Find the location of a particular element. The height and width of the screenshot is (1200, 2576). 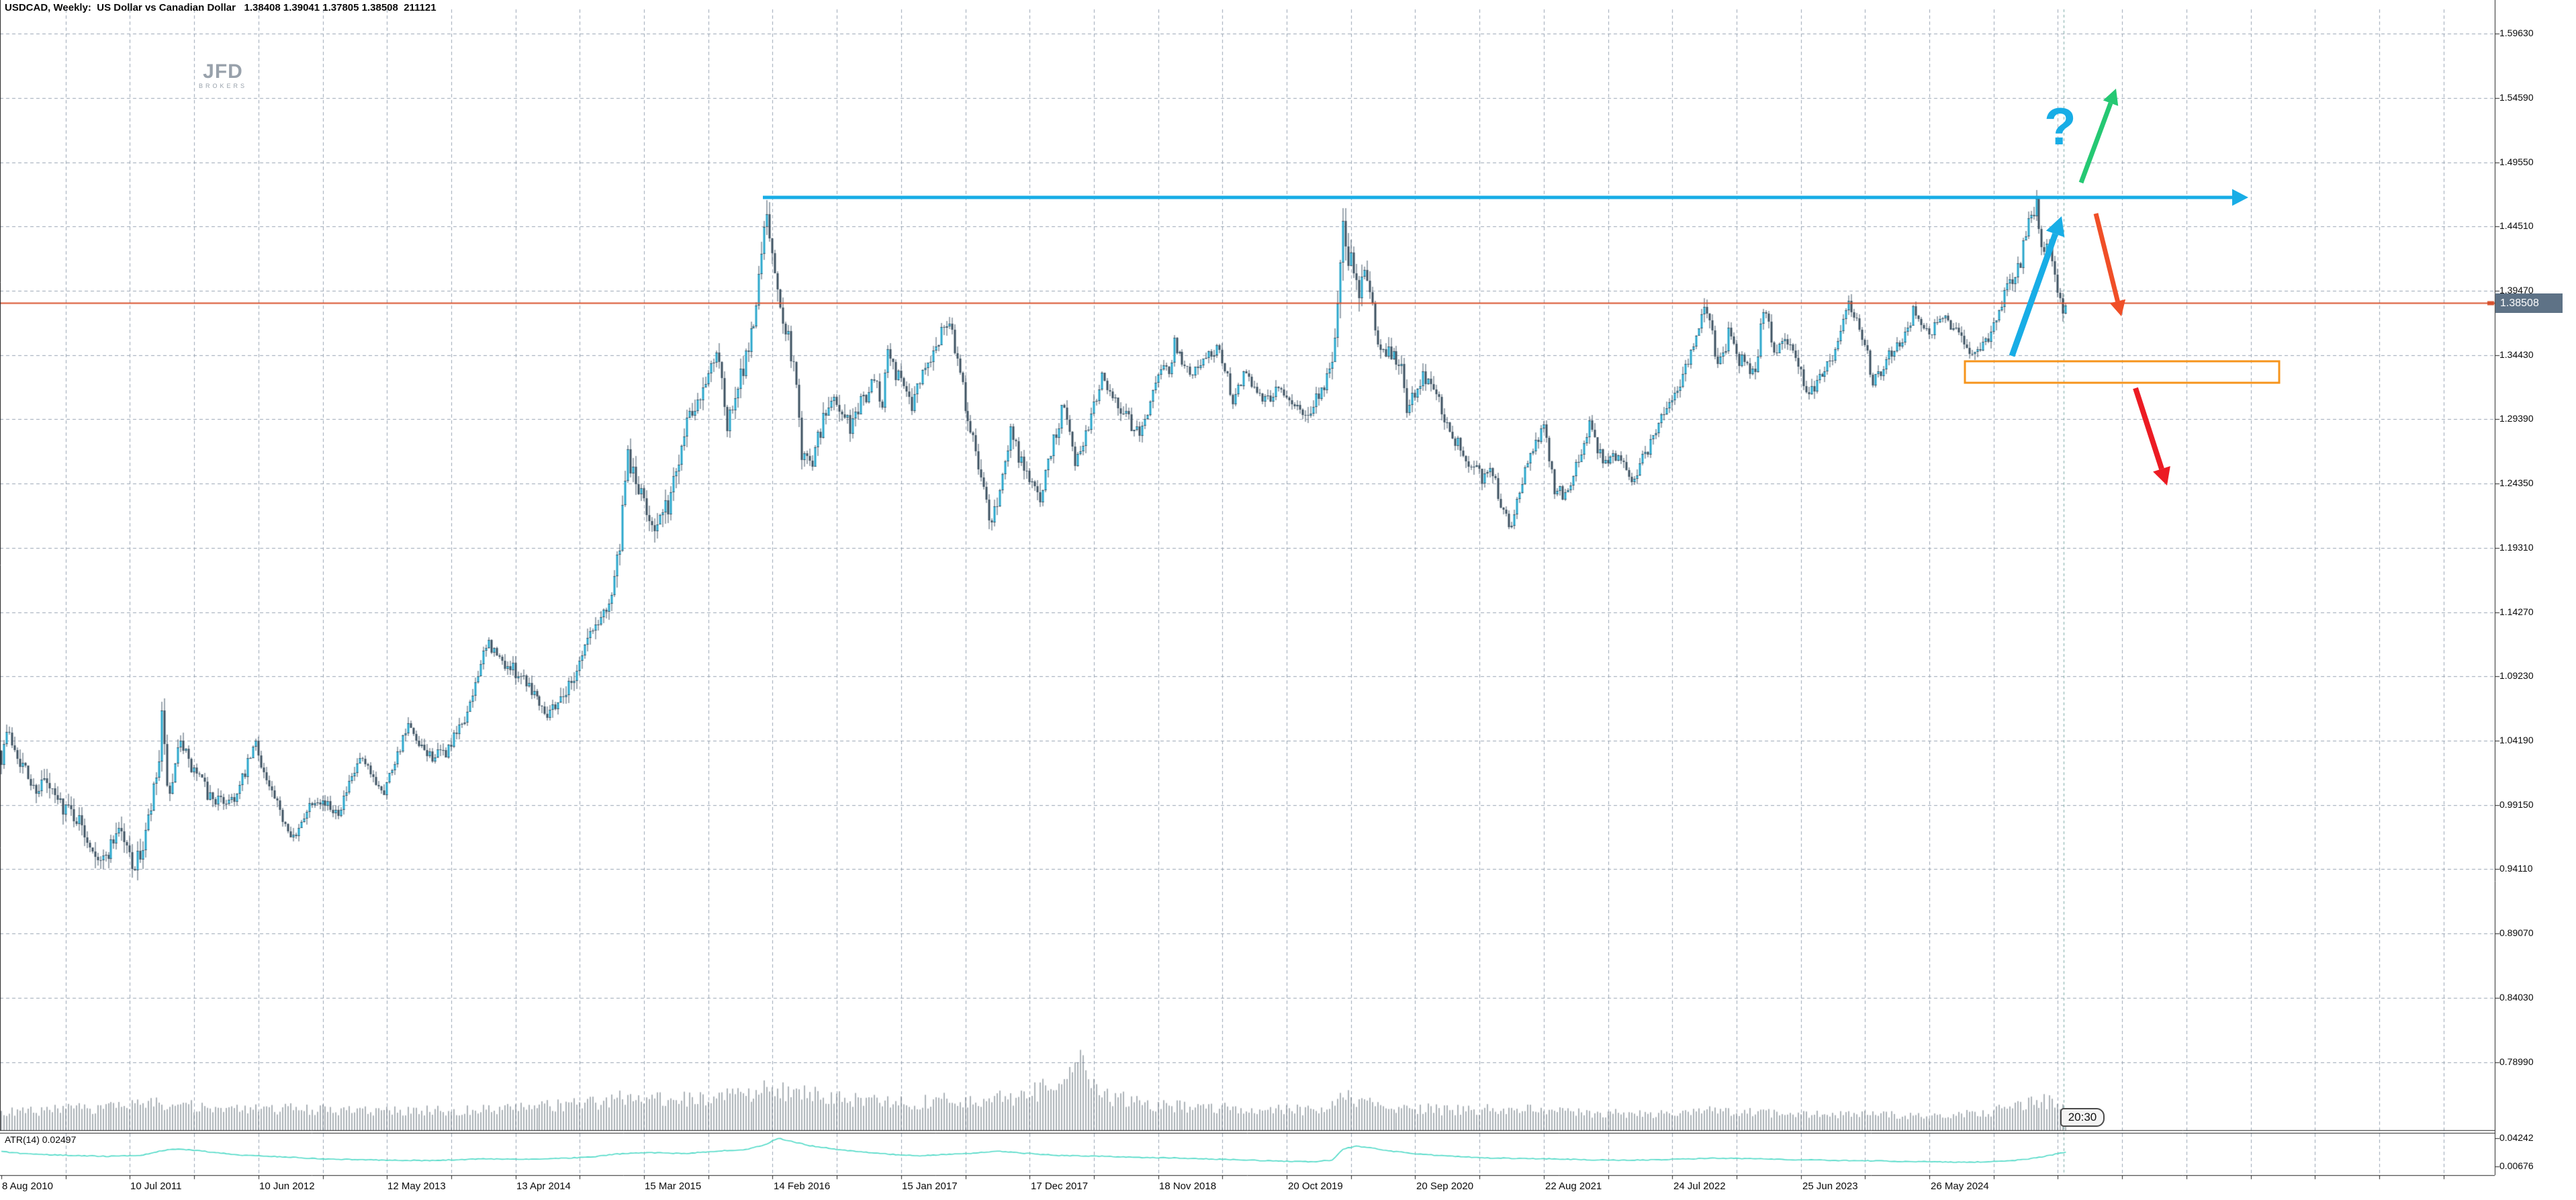

resistance-line is located at coordinates (1505, 198).